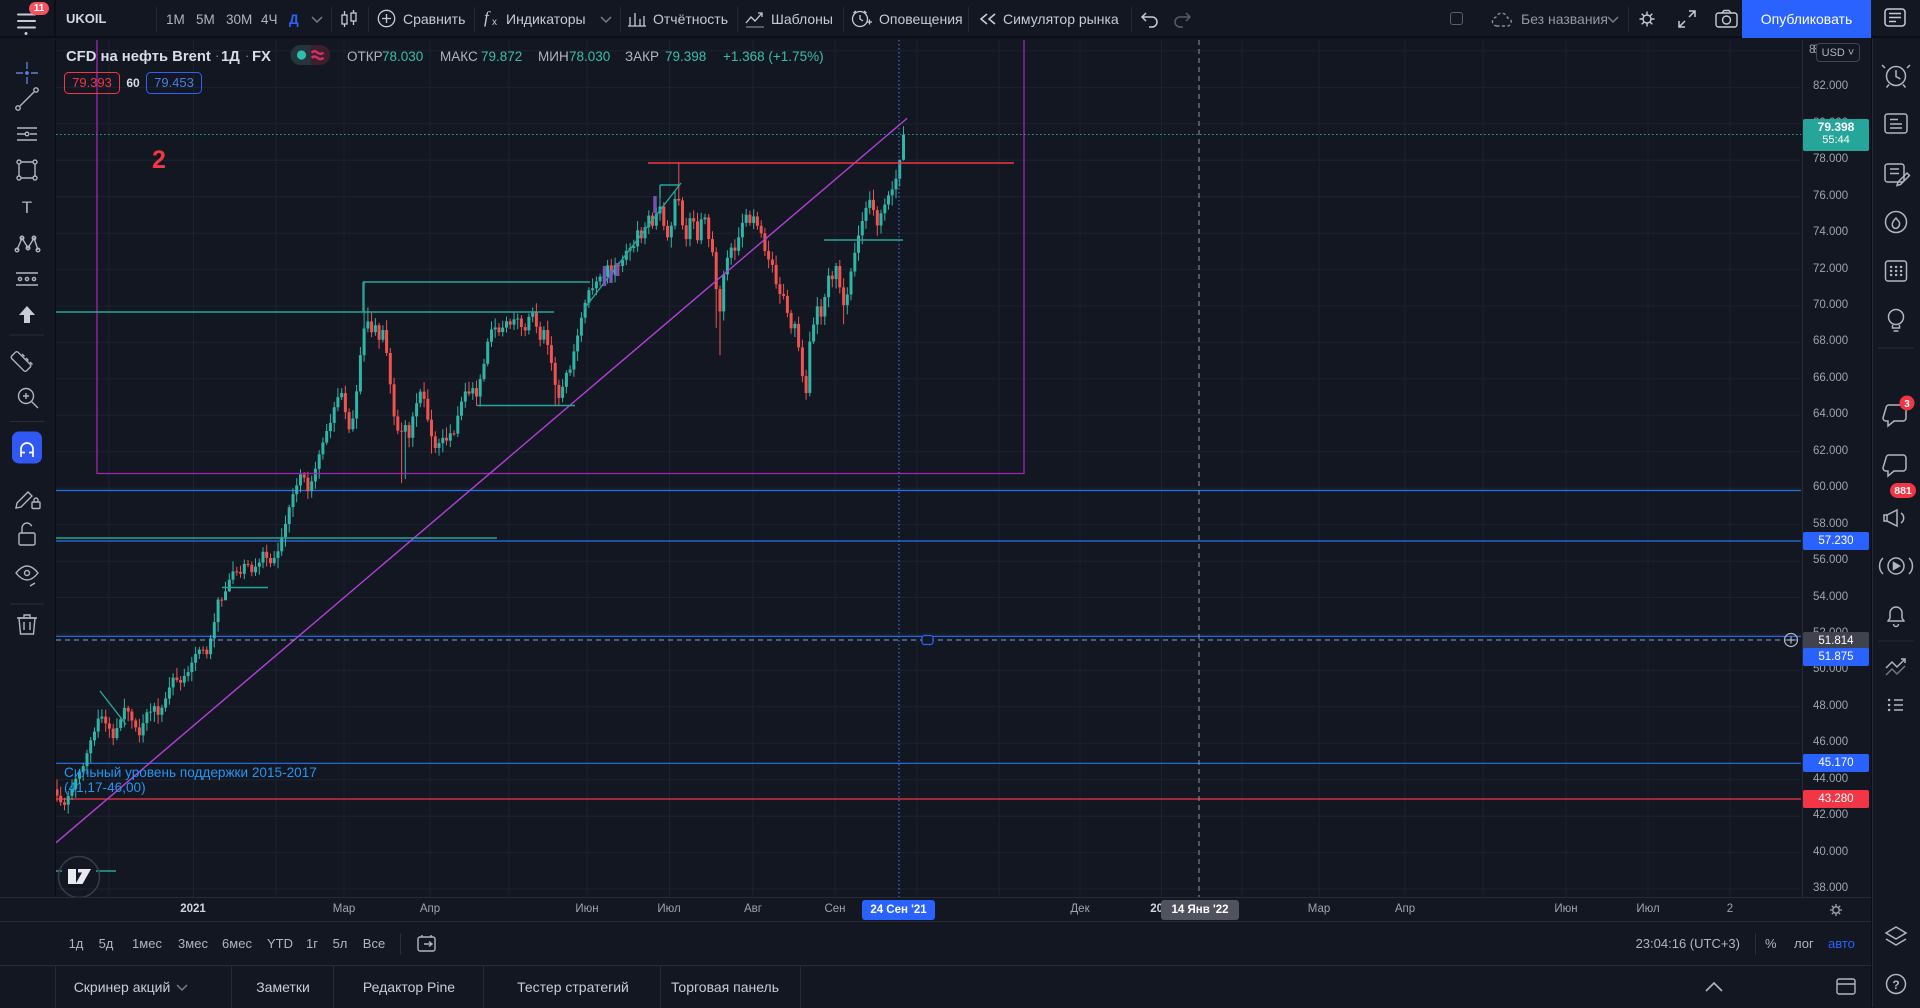  I want to click on svg-text: 881, so click(1903, 491).